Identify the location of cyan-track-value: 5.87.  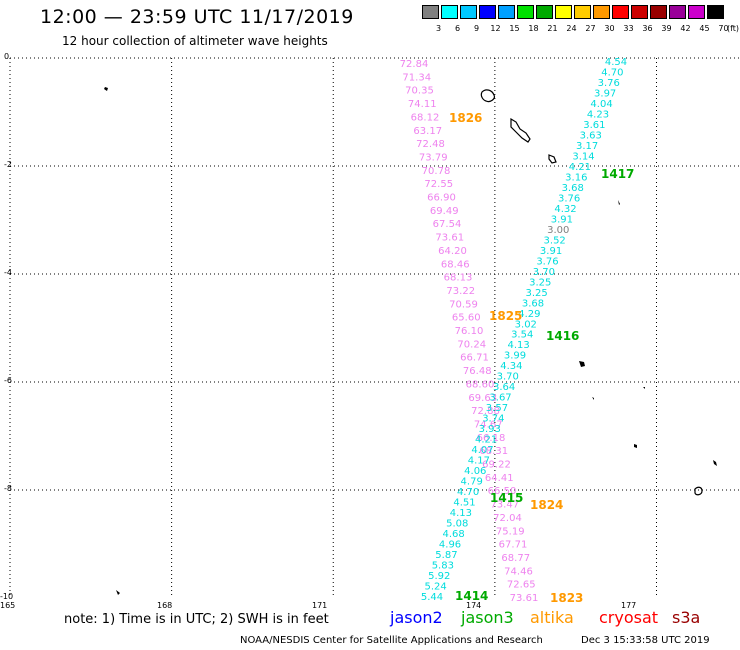
(446, 555).